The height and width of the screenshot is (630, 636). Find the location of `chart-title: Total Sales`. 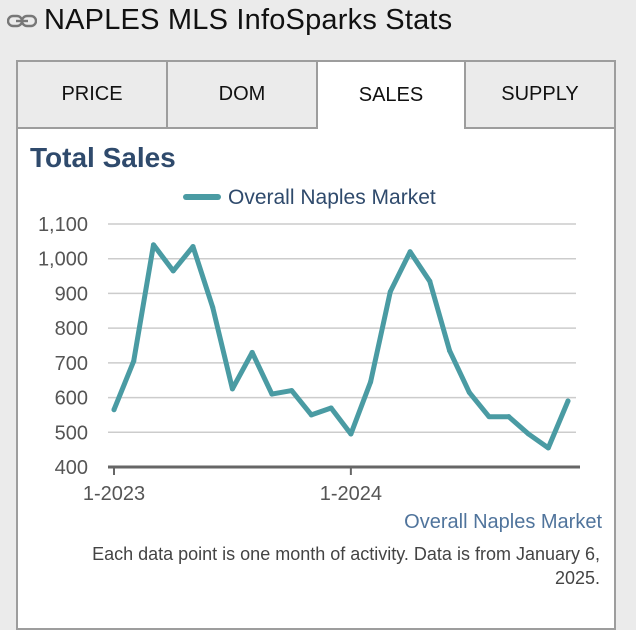

chart-title: Total Sales is located at coordinates (103, 157).